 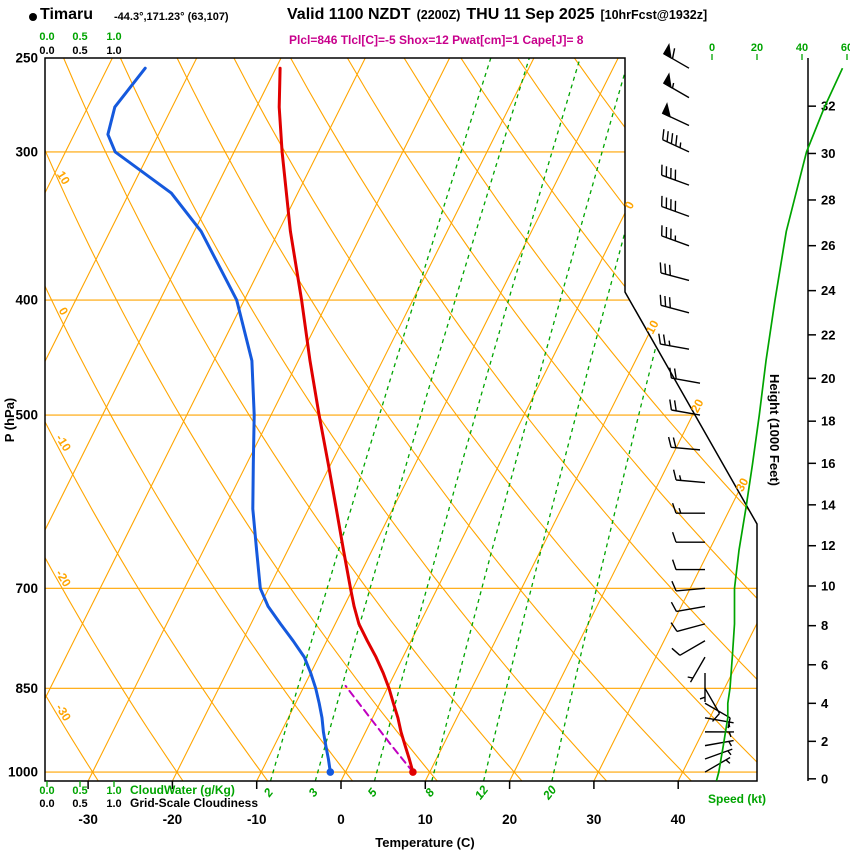 I want to click on temperature-tick-label: 0, so click(x=341, y=819).